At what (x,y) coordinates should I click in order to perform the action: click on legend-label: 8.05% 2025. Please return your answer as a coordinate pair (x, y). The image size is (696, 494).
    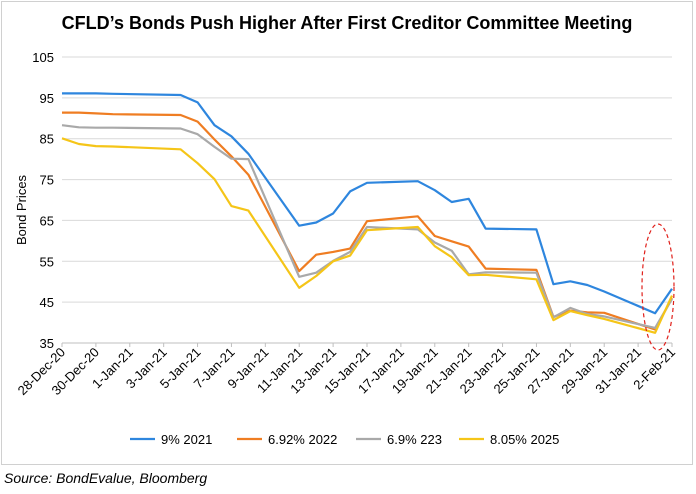
    Looking at the image, I should click on (524, 439).